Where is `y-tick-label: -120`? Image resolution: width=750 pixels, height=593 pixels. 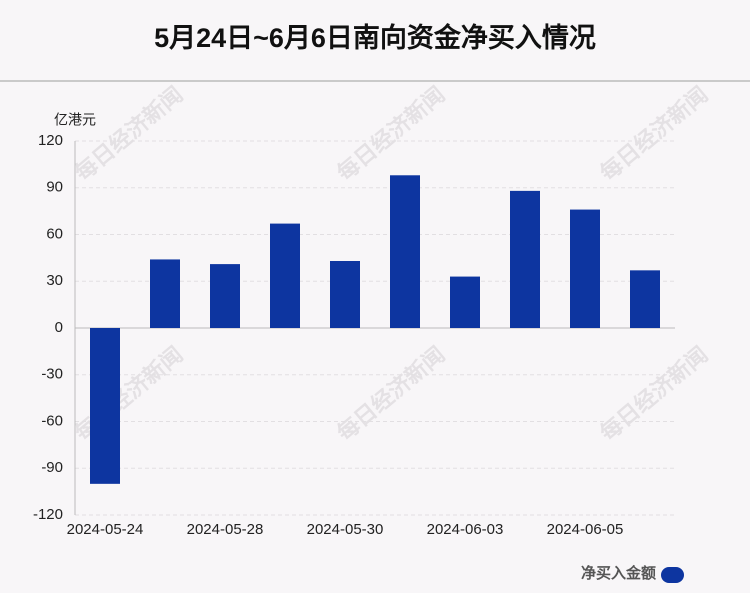 y-tick-label: -120 is located at coordinates (48, 514).